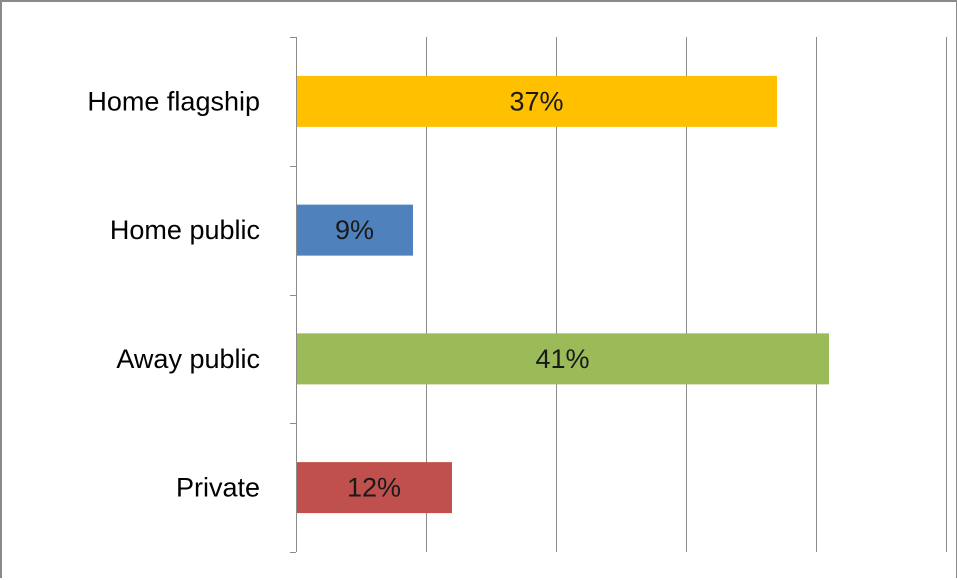 Image resolution: width=957 pixels, height=580 pixels. I want to click on data-label: 12%, so click(374, 488).